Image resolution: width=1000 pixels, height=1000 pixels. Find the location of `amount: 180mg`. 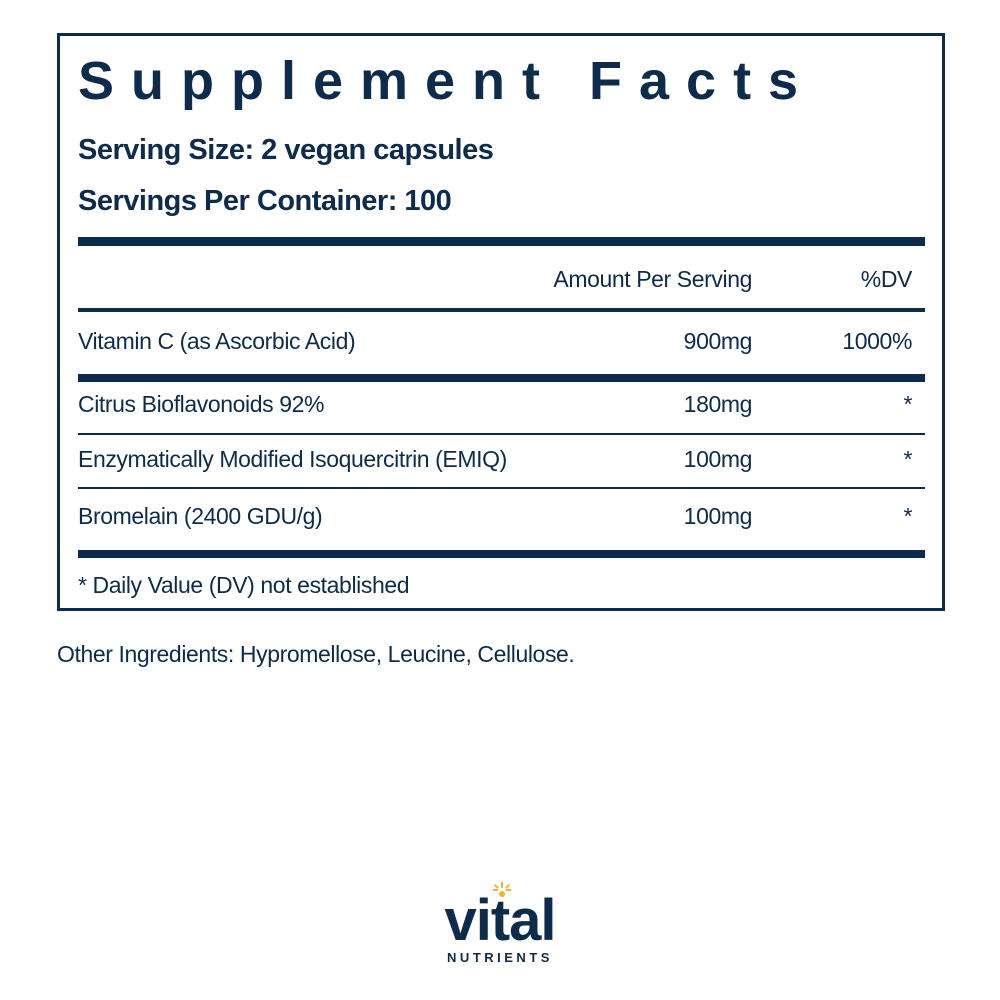

amount: 180mg is located at coordinates (718, 404).